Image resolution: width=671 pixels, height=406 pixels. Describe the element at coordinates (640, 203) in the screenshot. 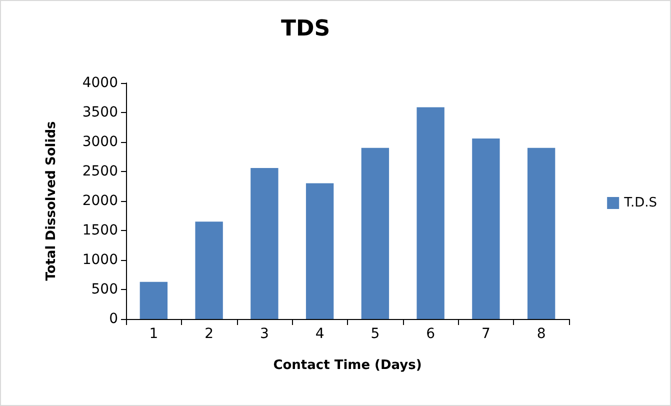

I see `legend-label: T.D.S` at that location.